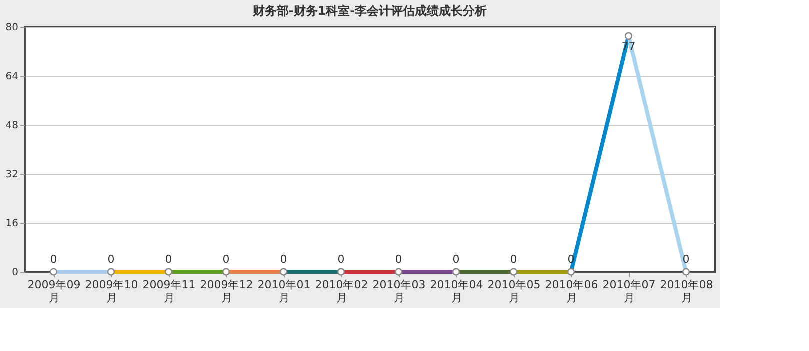  I want to click on x-tick-label: 2010年05月, so click(514, 291).